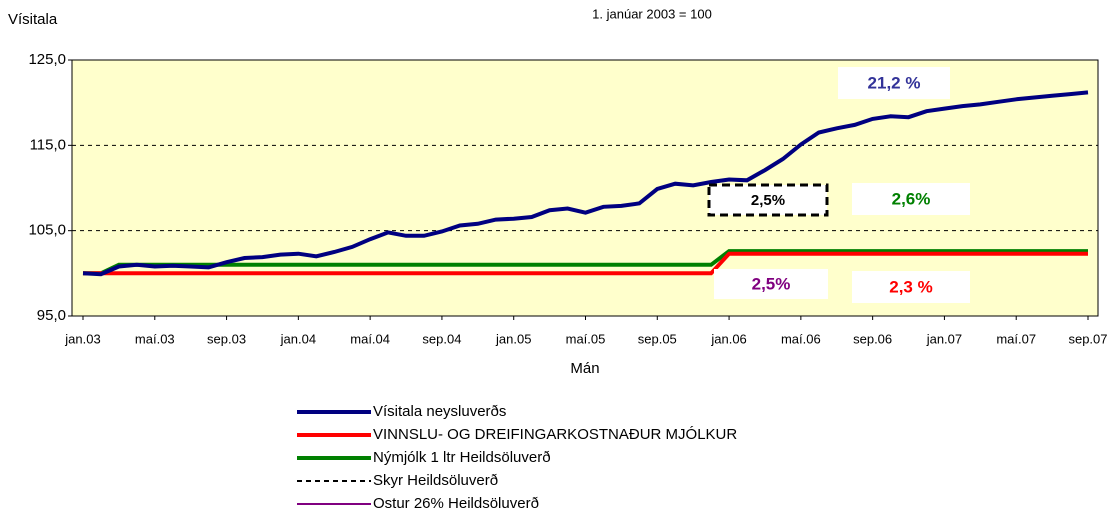 This screenshot has width=1118, height=530. I want to click on annotation: 2,6%, so click(911, 198).